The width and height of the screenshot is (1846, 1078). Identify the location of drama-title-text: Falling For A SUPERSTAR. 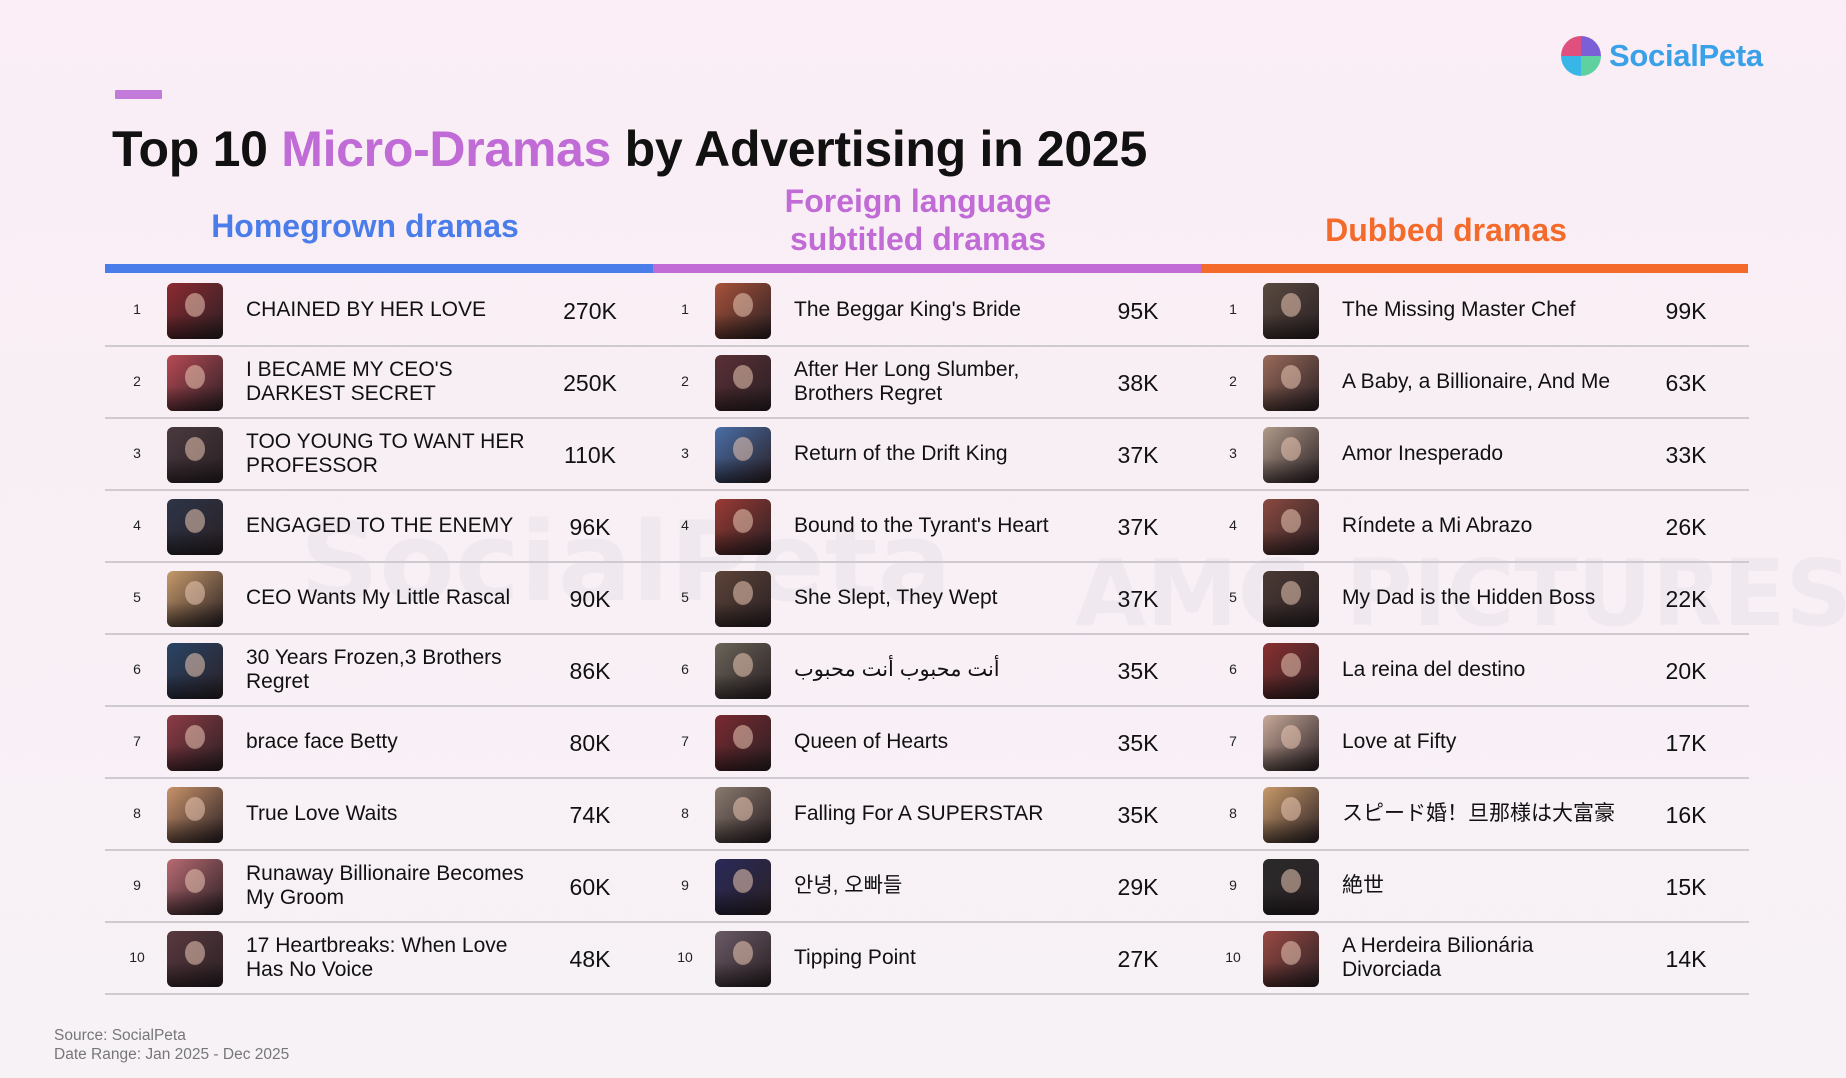
(919, 813).